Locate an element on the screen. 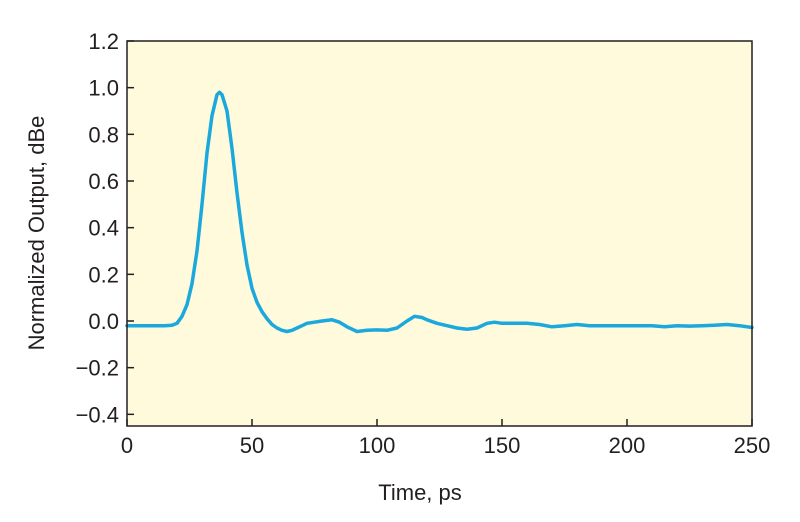 The height and width of the screenshot is (522, 800). x-tick-label: 250 is located at coordinates (752, 445).